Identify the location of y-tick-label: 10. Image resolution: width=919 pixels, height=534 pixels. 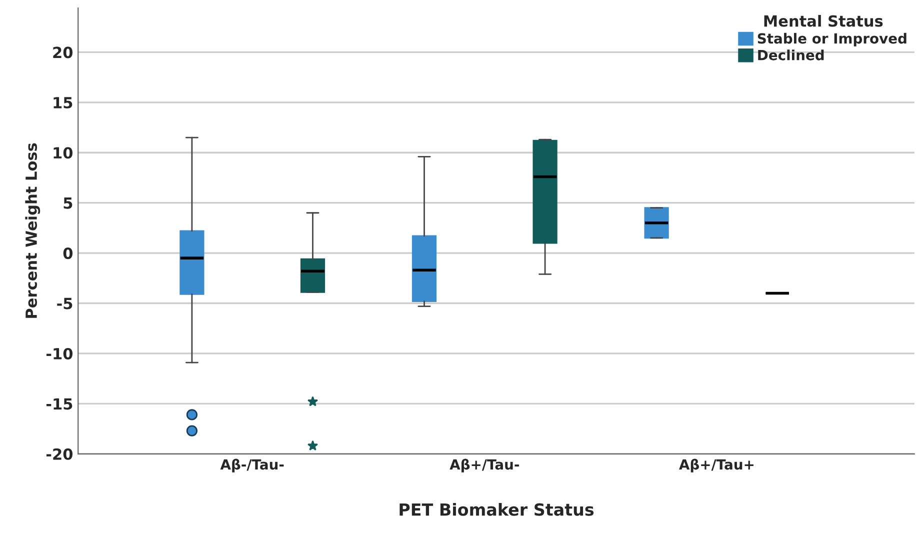
(63, 153).